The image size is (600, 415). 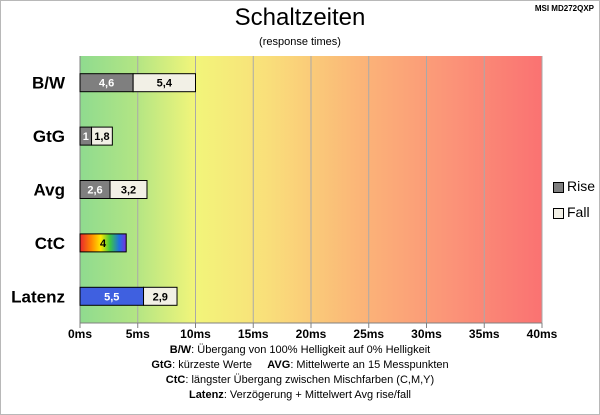 What do you see at coordinates (138, 334) in the screenshot?
I see `x-tick-label-5: 5ms` at bounding box center [138, 334].